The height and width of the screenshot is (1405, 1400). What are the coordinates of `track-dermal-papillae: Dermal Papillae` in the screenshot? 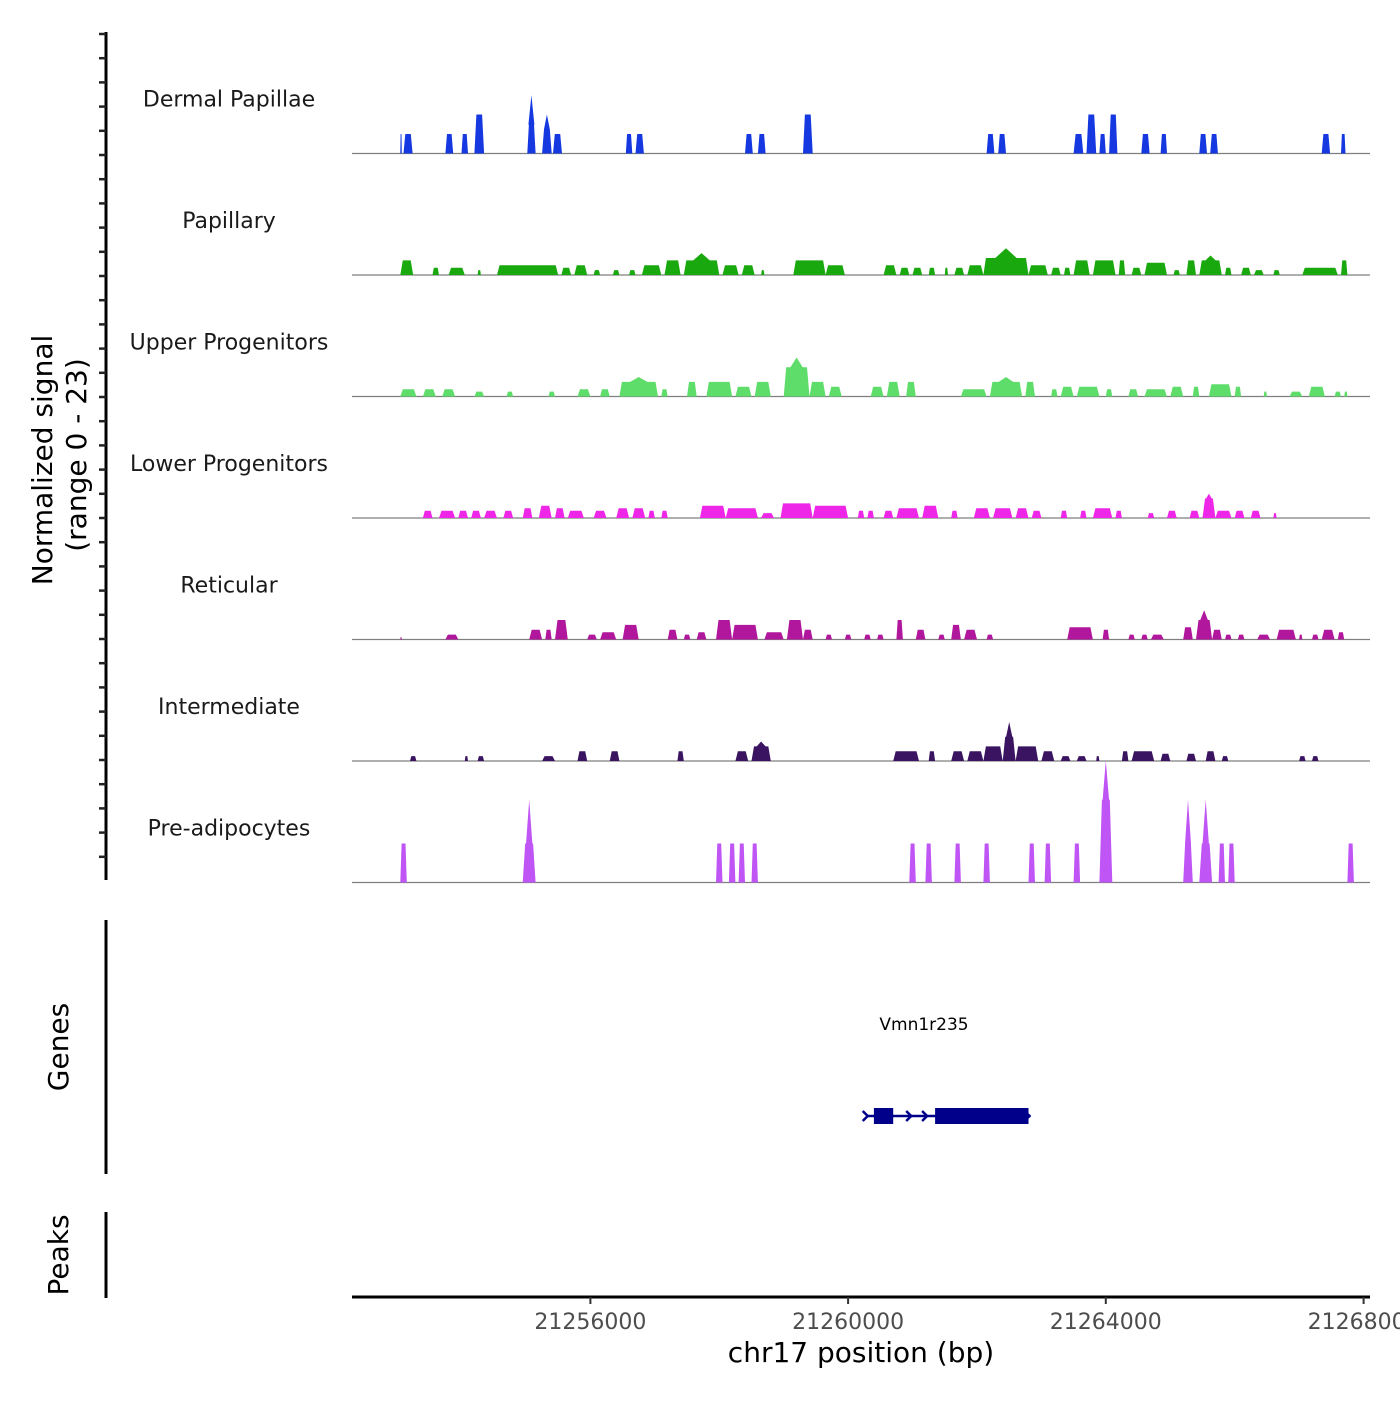 It's located at (756, 121).